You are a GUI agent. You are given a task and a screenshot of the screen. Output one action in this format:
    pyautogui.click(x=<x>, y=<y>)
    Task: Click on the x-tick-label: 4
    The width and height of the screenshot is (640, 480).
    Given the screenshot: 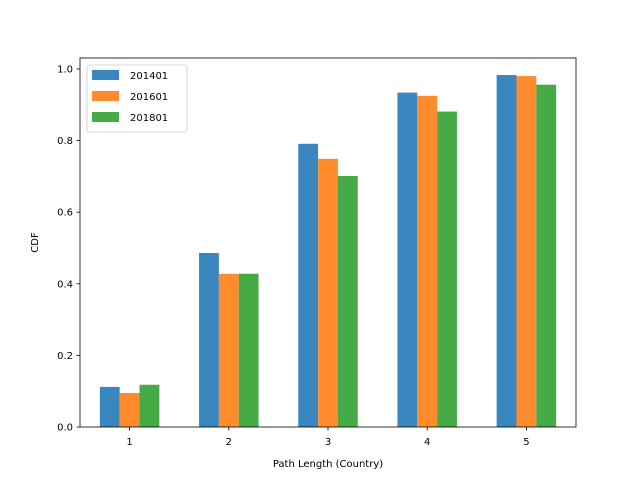 What is the action you would take?
    pyautogui.click(x=427, y=442)
    